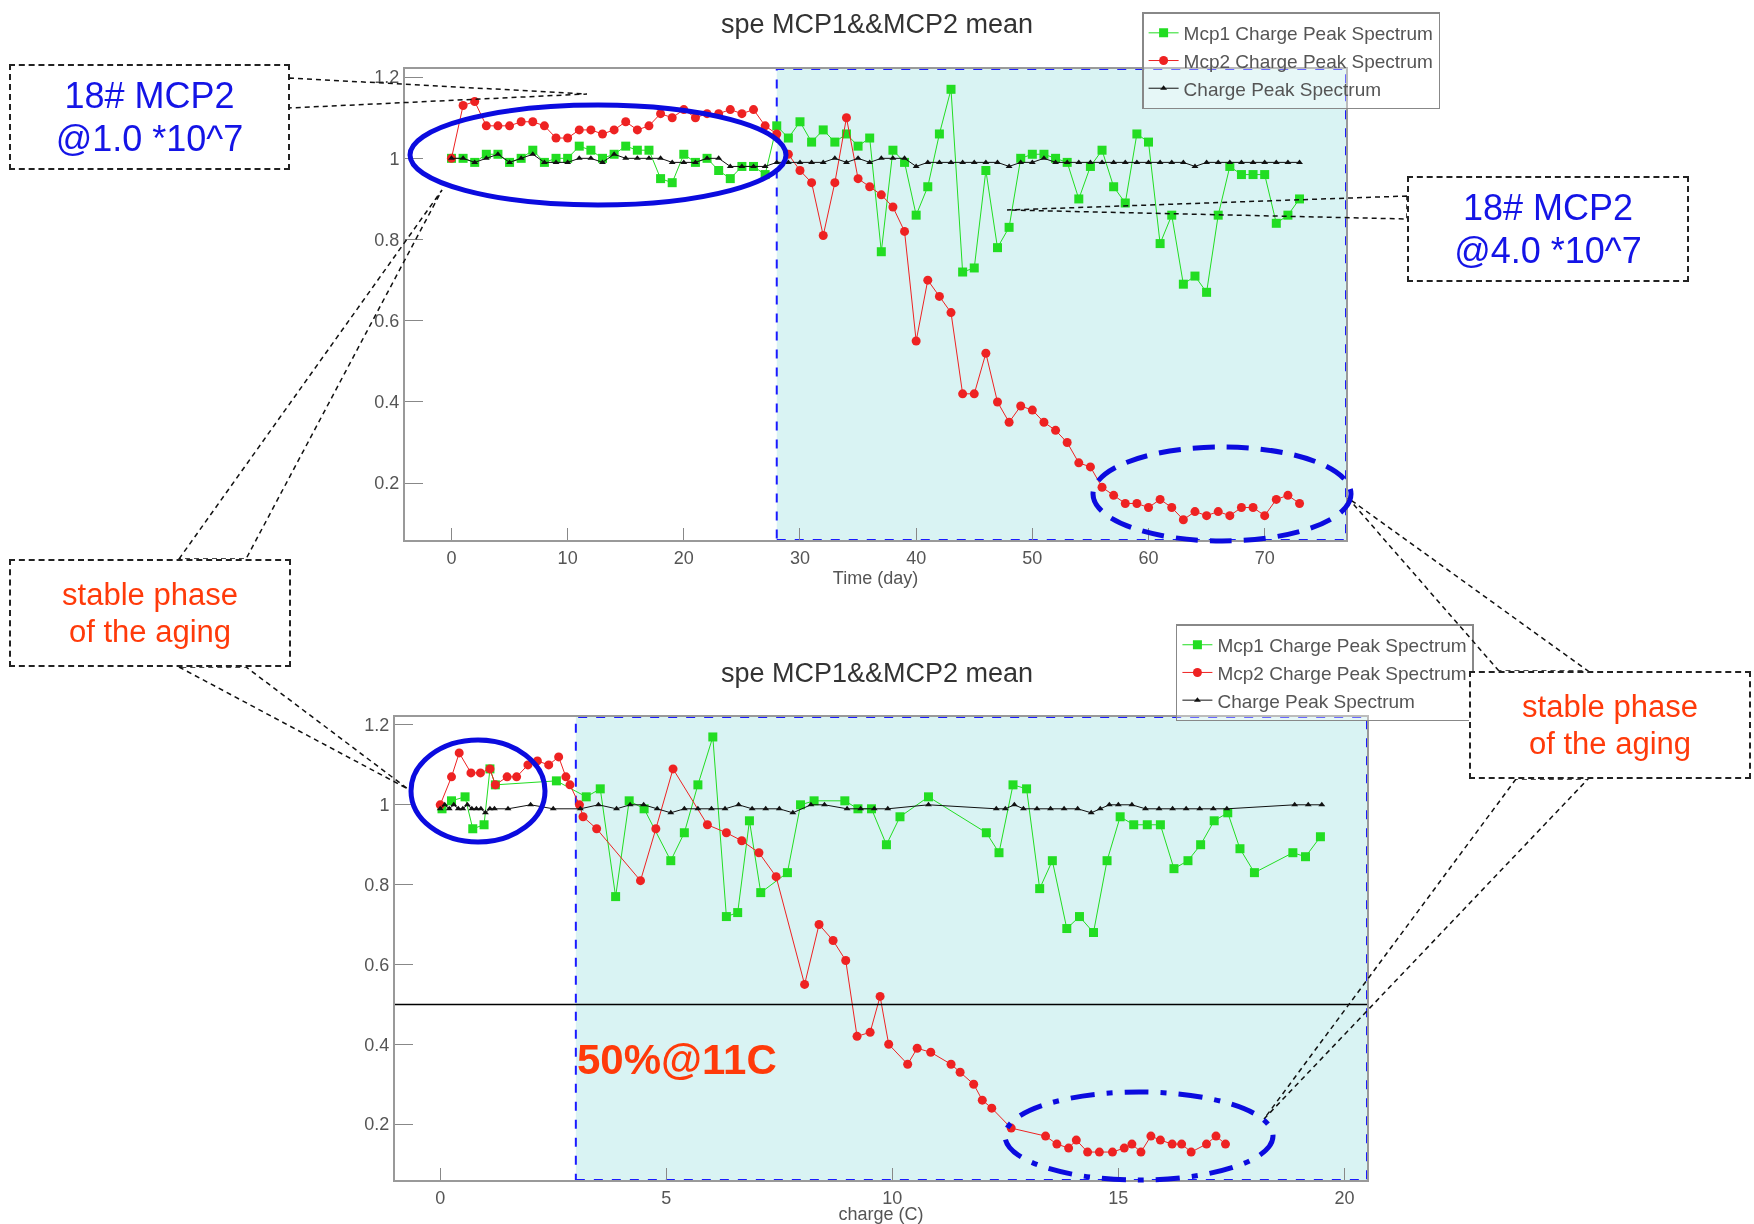 The width and height of the screenshot is (1754, 1224). What do you see at coordinates (666, 1197) in the screenshot?
I see `x-tick-label: 5` at bounding box center [666, 1197].